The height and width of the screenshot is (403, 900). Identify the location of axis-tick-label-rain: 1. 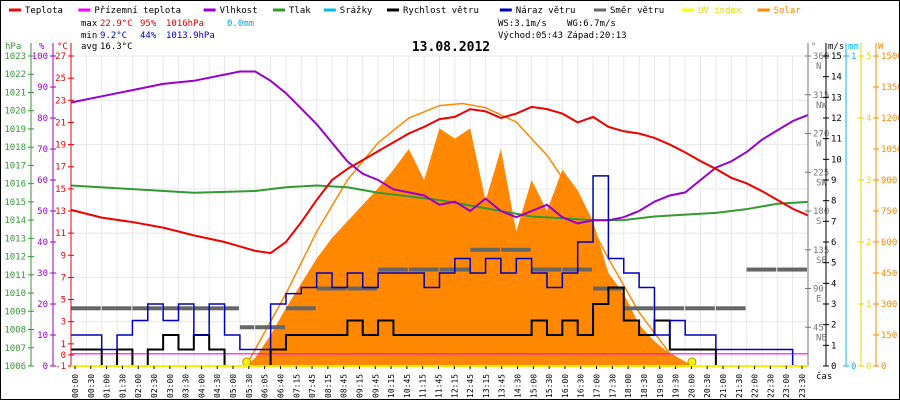
(853, 57).